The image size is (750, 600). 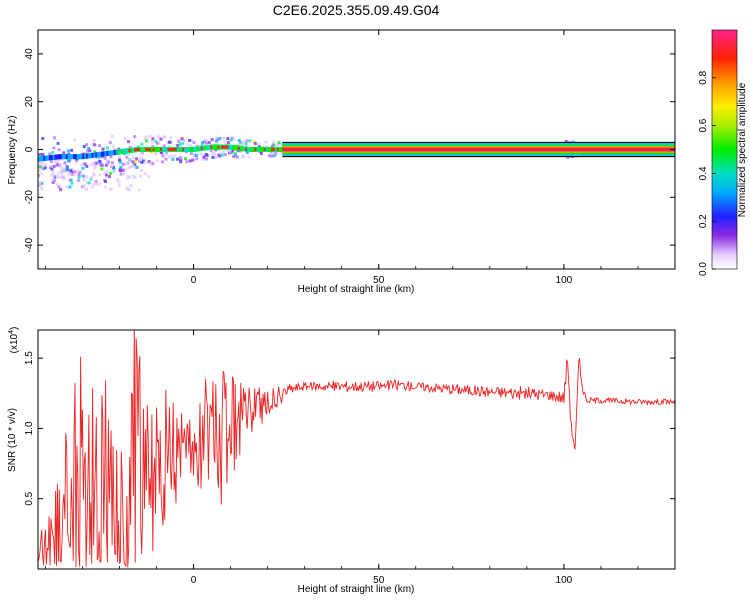 I want to click on spectrogram-y-tick-label: -40, so click(x=29, y=244).